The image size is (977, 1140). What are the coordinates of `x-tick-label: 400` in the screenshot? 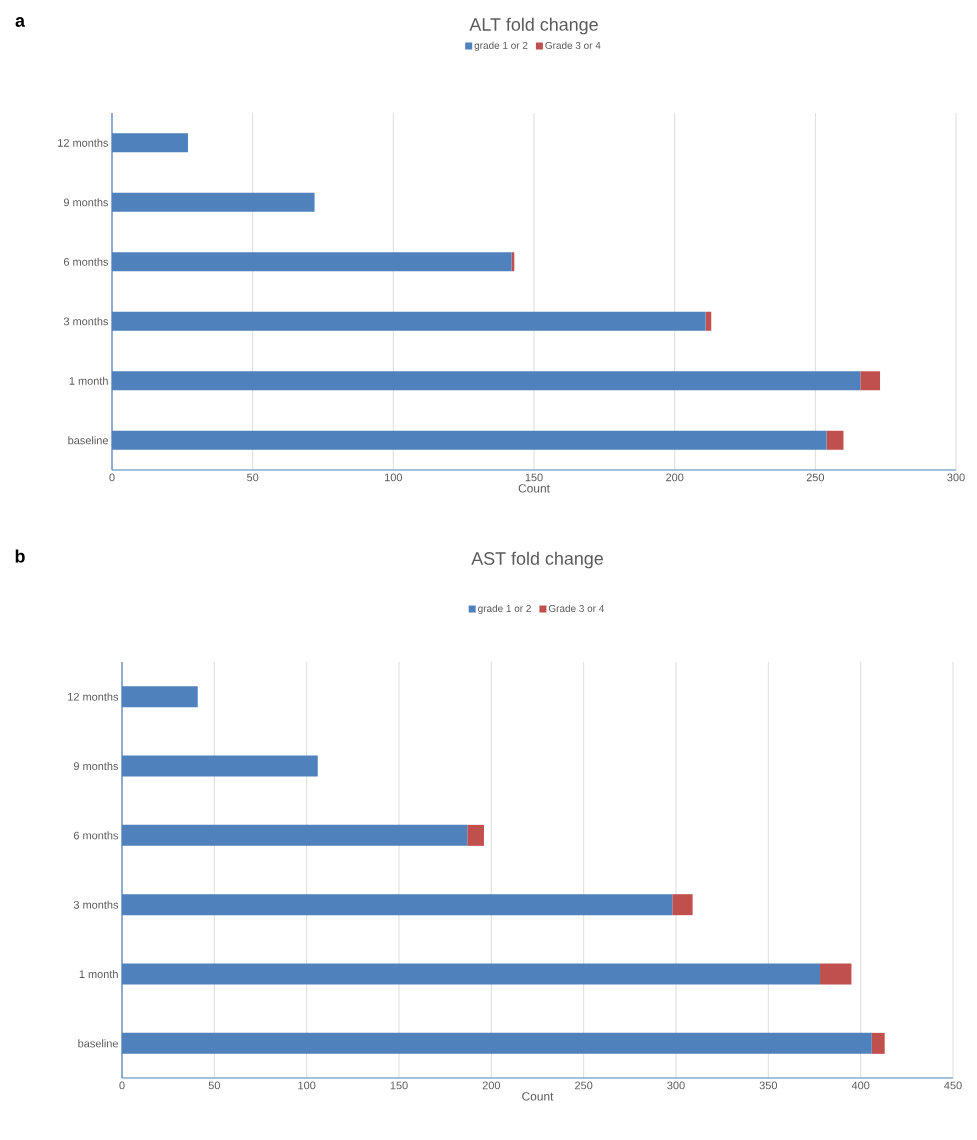 It's located at (860, 1085).